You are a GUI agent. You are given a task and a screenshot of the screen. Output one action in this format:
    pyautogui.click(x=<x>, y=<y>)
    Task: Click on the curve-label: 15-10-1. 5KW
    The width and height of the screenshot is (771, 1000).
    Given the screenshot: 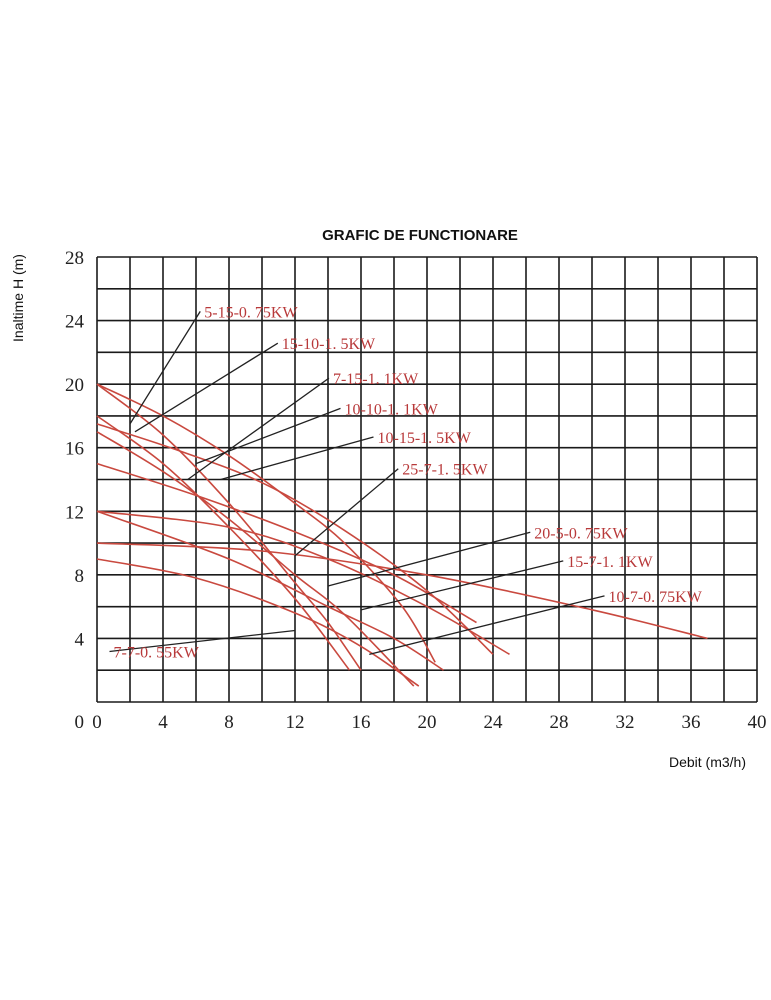 What is the action you would take?
    pyautogui.click(x=329, y=344)
    